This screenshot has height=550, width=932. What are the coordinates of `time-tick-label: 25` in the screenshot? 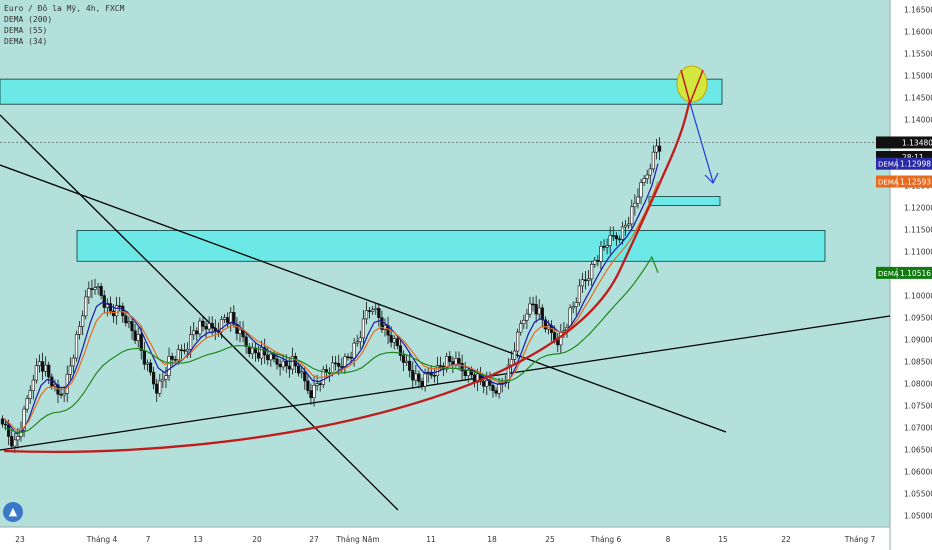 It's located at (550, 539).